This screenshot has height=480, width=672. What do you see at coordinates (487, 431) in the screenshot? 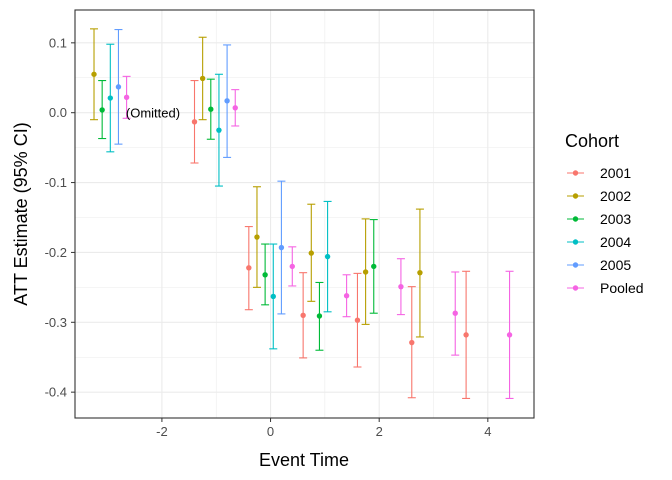
I see `x-tick-label: 4` at bounding box center [487, 431].